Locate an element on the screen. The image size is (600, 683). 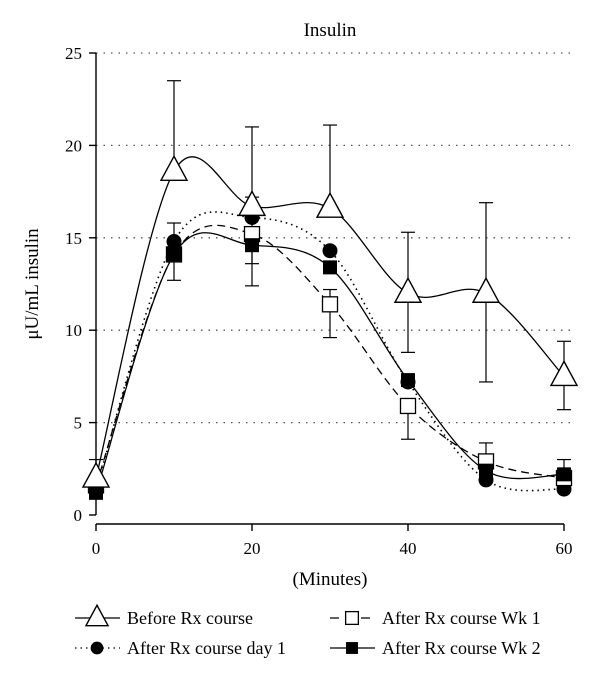
x-tick-label: 20 is located at coordinates (252, 548).